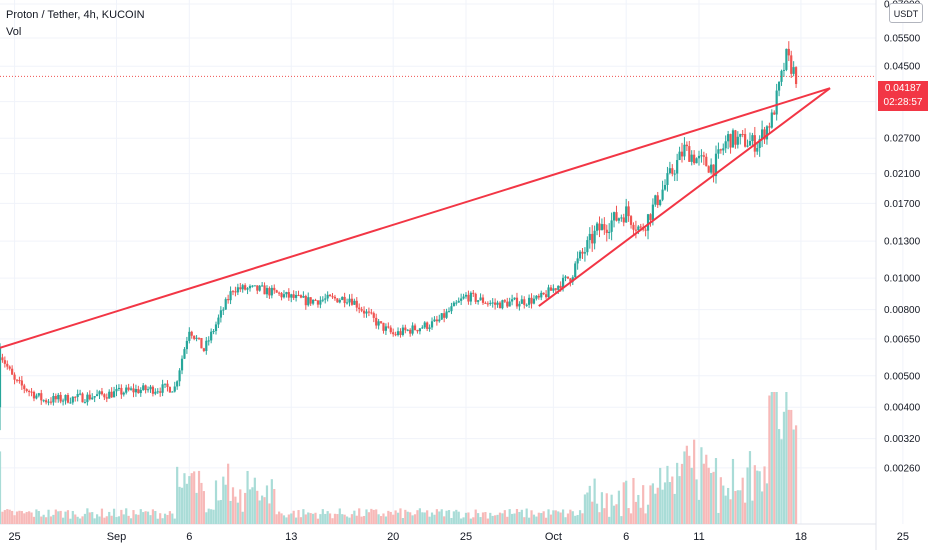 The height and width of the screenshot is (555, 932). Describe the element at coordinates (906, 13) in the screenshot. I see `currency-badge: USDT` at that location.